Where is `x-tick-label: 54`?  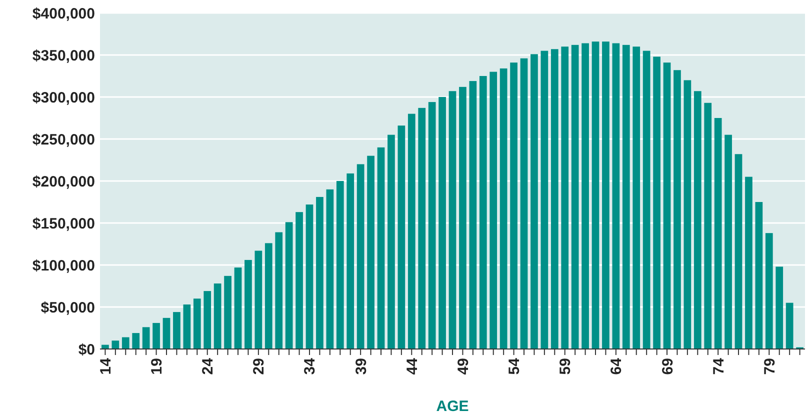
x-tick-label: 54 is located at coordinates (515, 366).